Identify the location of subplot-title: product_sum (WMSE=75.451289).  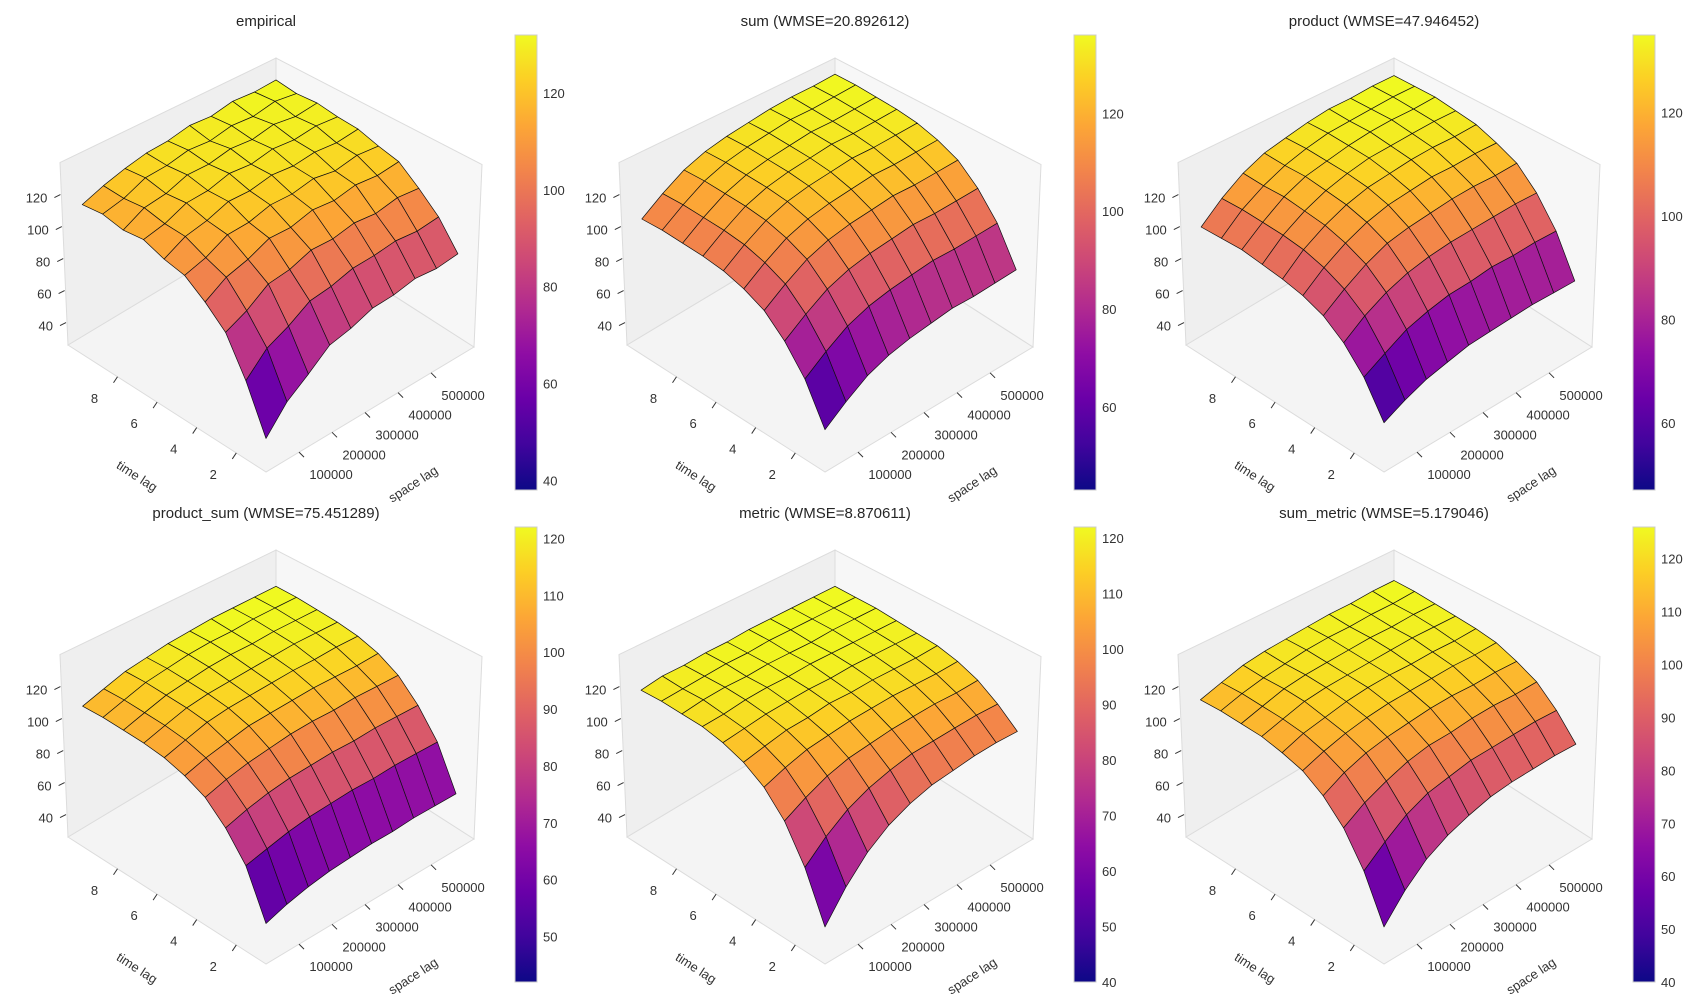
(265, 513).